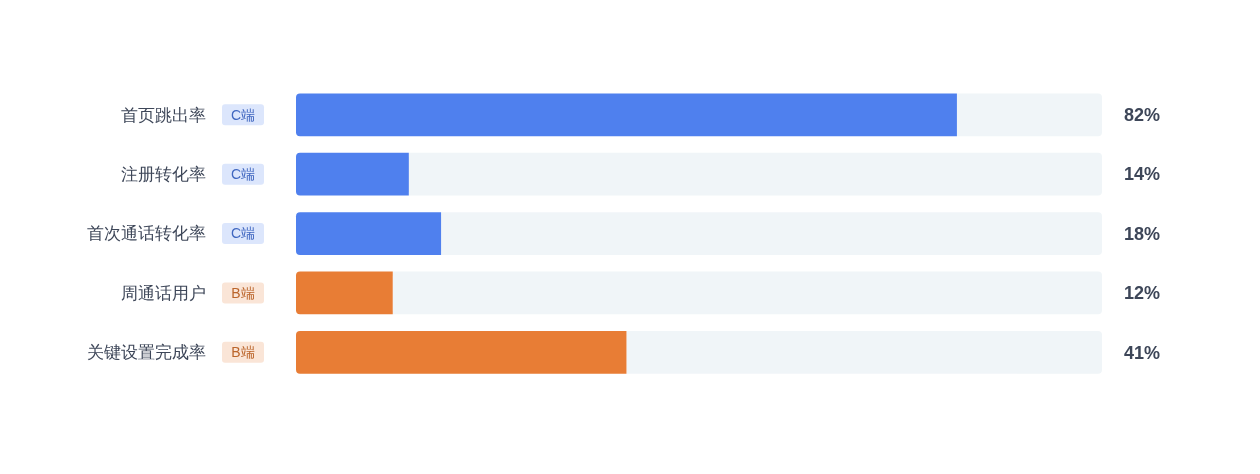  What do you see at coordinates (163, 115) in the screenshot?
I see `y-tick-label: 首页跳出率` at bounding box center [163, 115].